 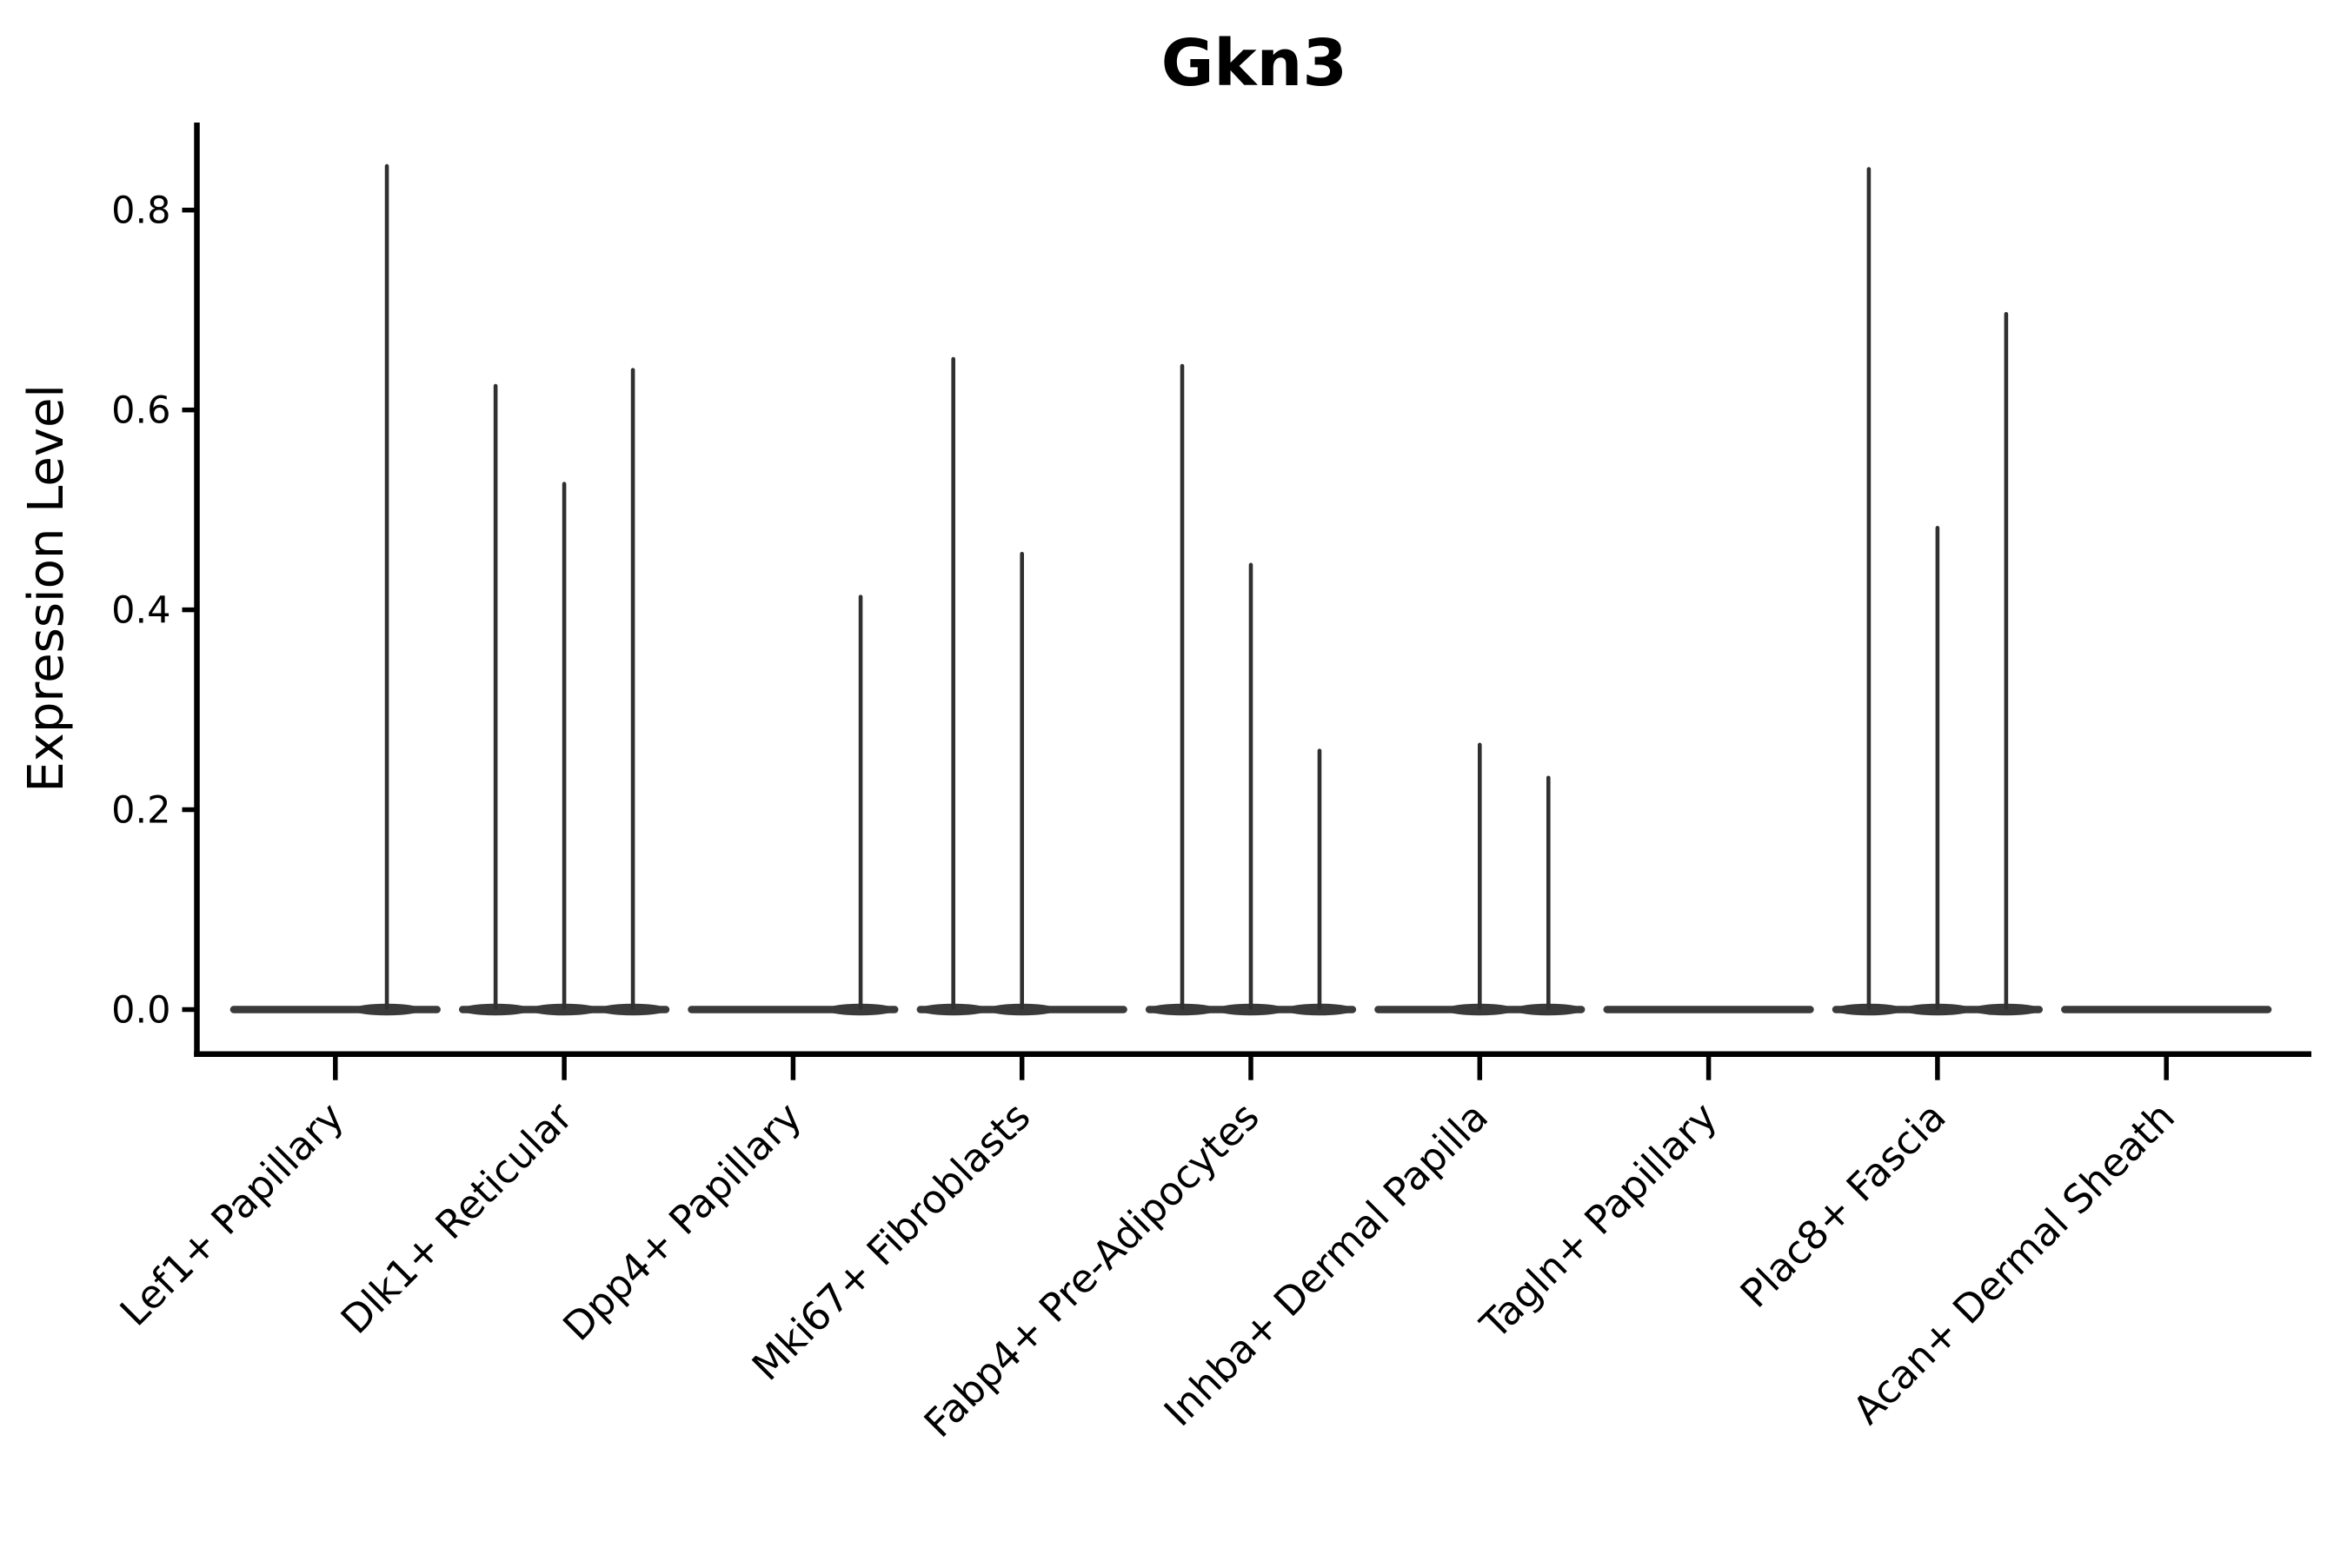 What do you see at coordinates (1254, 63) in the screenshot?
I see `chart-title: Gkn3` at bounding box center [1254, 63].